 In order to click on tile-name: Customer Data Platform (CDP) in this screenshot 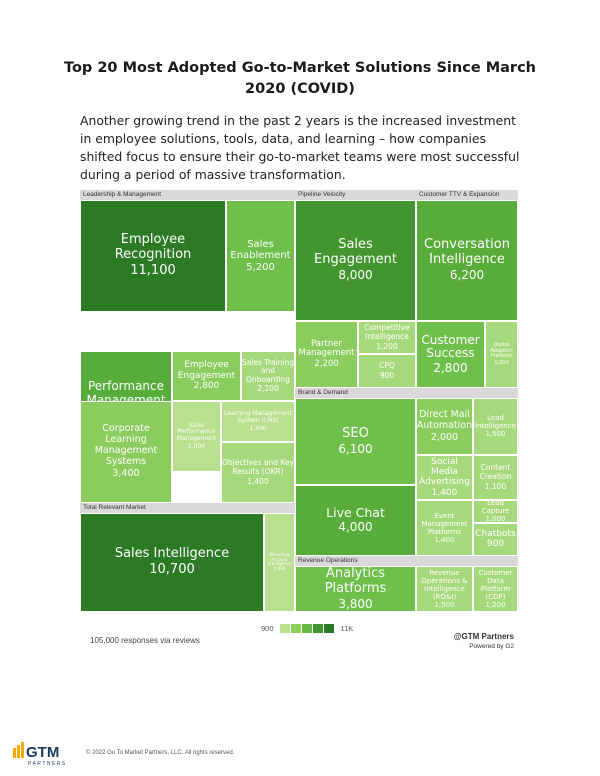, I will do `click(495, 584)`.